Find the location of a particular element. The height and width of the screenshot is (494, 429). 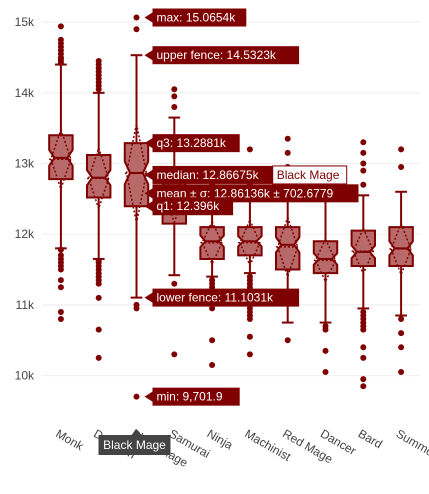

box-trace-summoner is located at coordinates (401, 261).